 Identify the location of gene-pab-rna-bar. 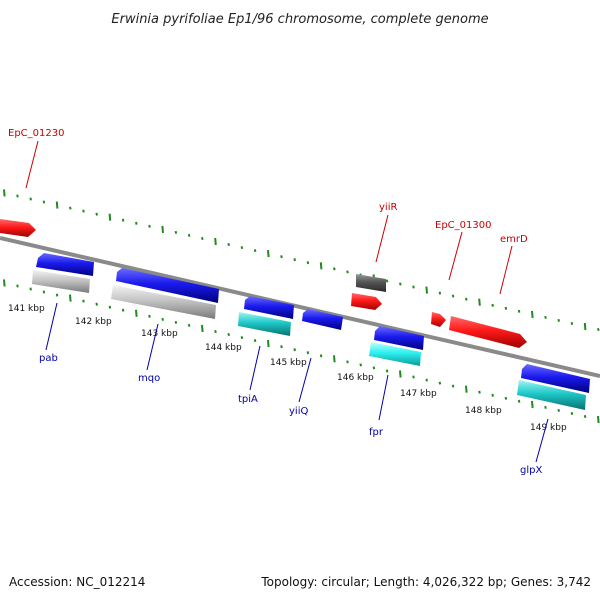
(61, 281).